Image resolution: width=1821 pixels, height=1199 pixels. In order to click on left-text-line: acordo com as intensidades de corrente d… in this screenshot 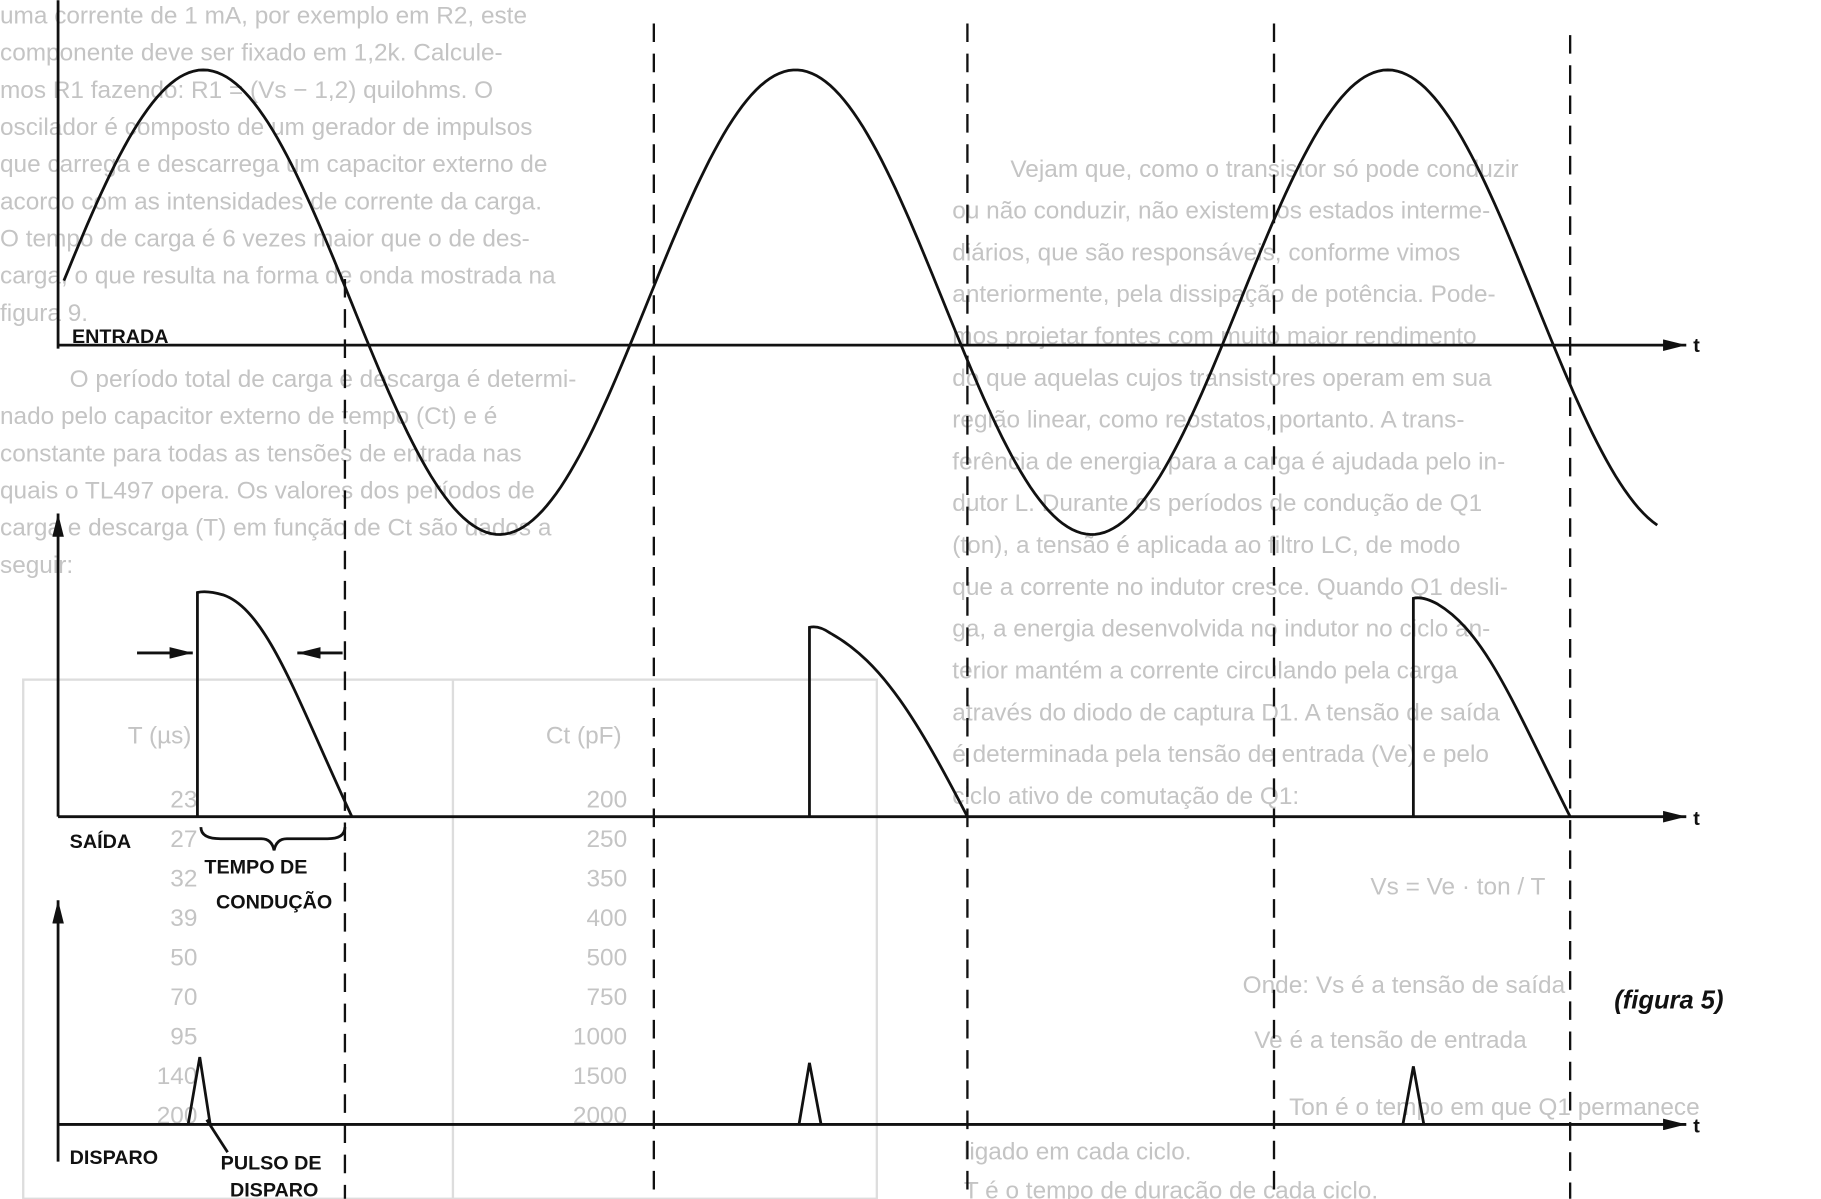, I will do `click(271, 201)`.